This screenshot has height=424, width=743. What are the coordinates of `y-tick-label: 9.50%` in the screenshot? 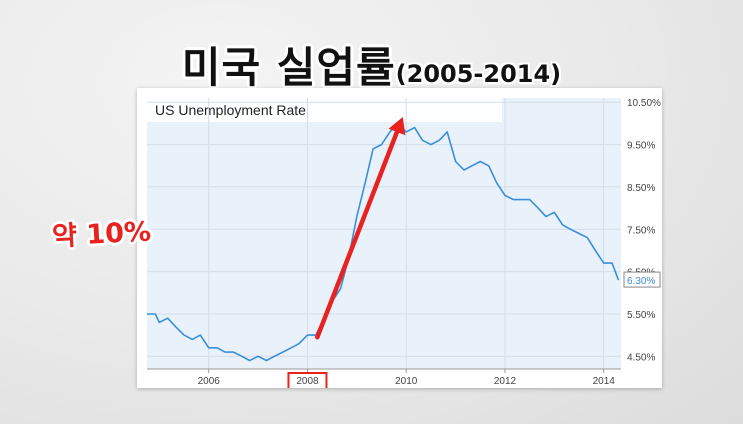 It's located at (641, 146).